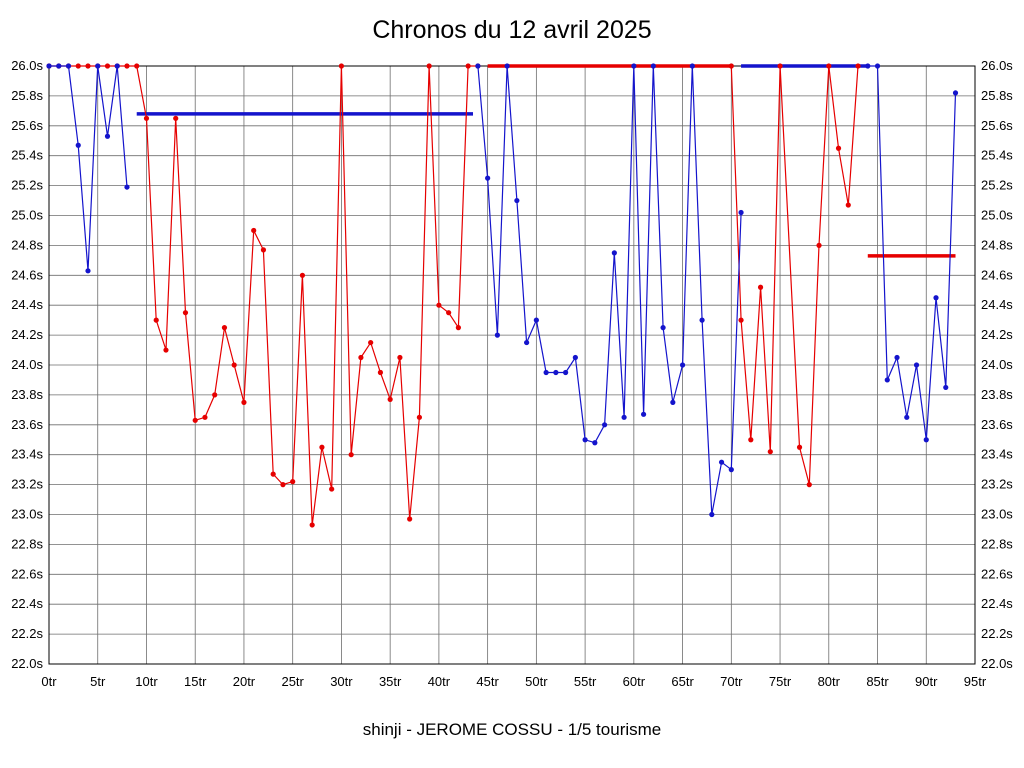  What do you see at coordinates (997, 244) in the screenshot?
I see `y-tick-label-right: 24.8s` at bounding box center [997, 244].